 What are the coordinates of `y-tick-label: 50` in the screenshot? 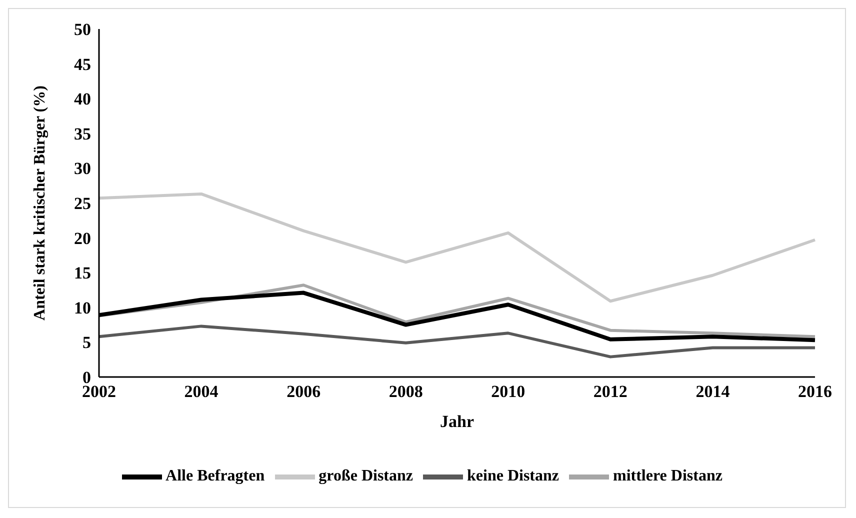 It's located at (82, 30).